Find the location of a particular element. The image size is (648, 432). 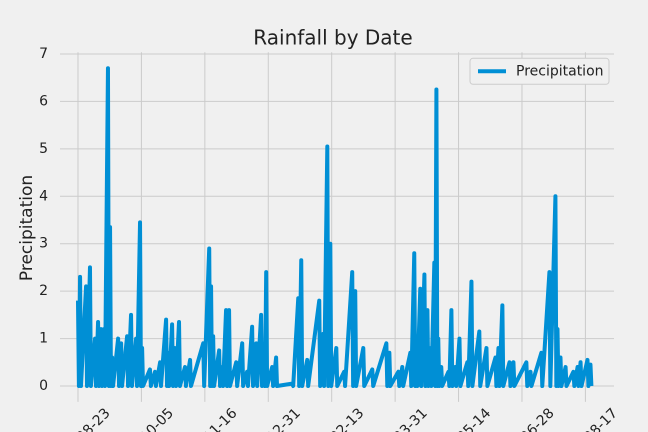

x-tick-label: 10-05 is located at coordinates (157, 418).